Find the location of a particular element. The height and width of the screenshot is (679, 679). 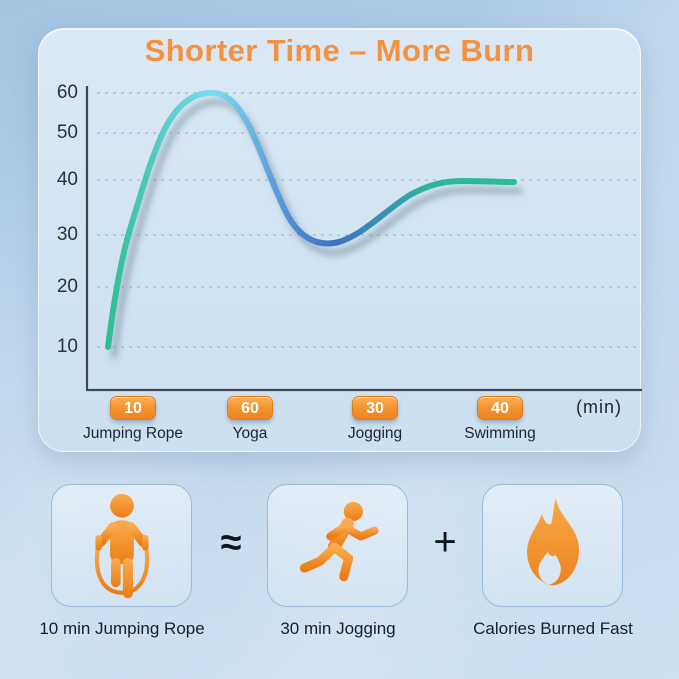

y-tick-40: 40 is located at coordinates (67, 179).